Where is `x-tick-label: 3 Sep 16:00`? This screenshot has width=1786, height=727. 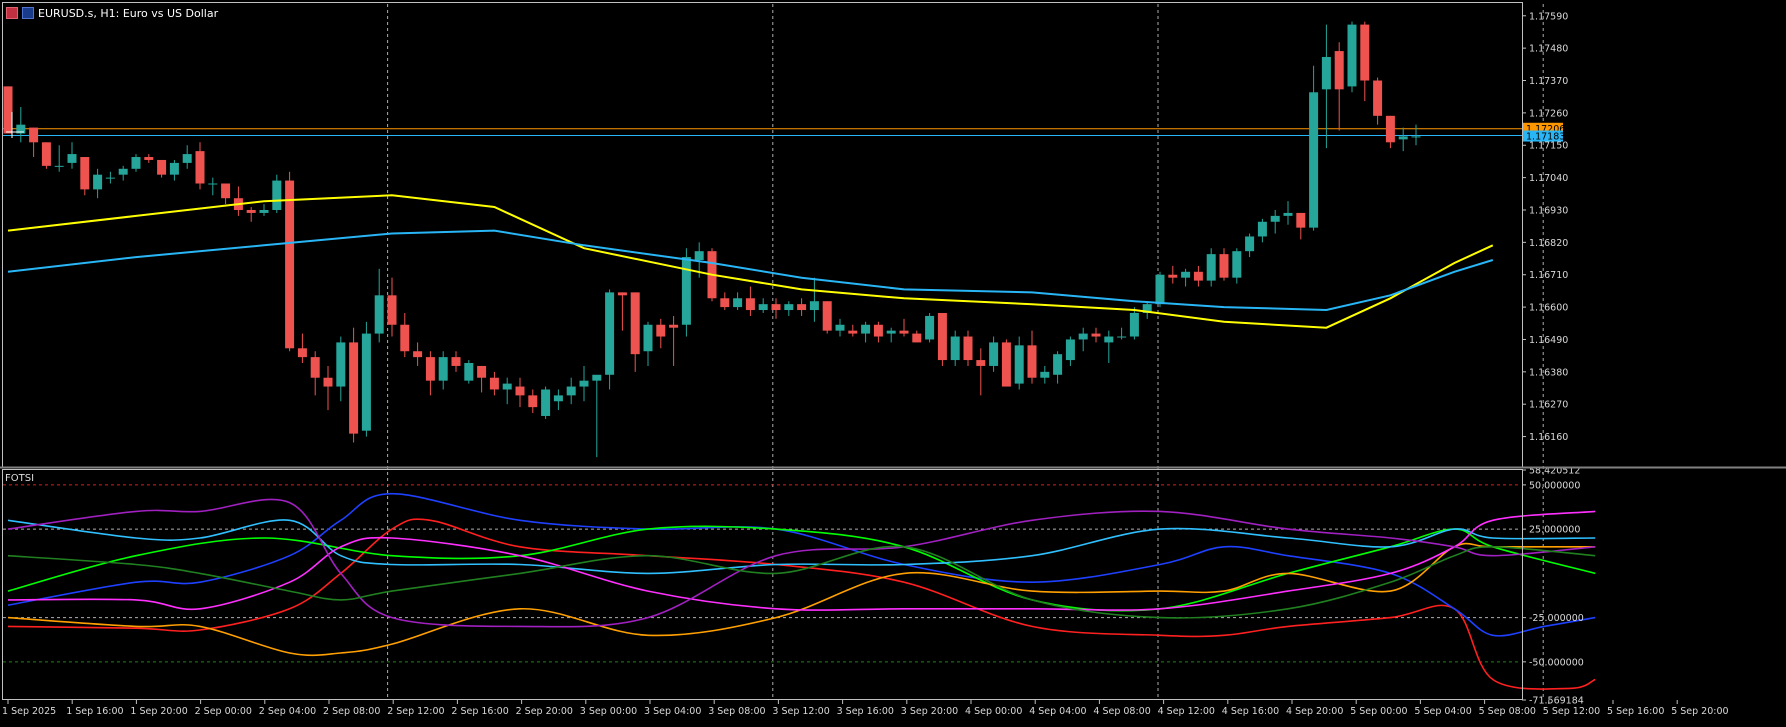 x-tick-label: 3 Sep 16:00 is located at coordinates (865, 711).